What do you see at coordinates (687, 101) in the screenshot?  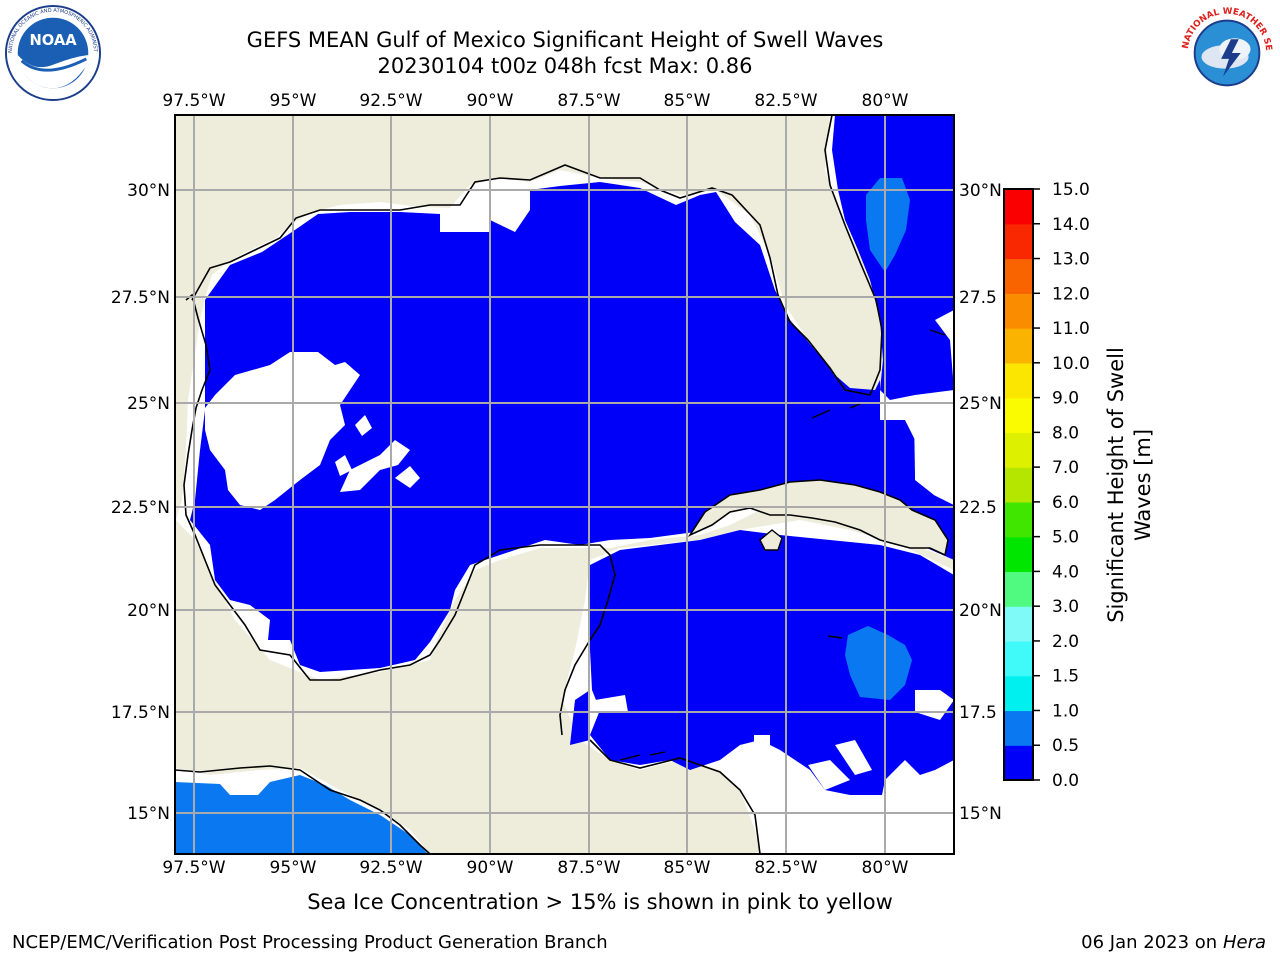 I see `lon-tick-top: 85°W` at bounding box center [687, 101].